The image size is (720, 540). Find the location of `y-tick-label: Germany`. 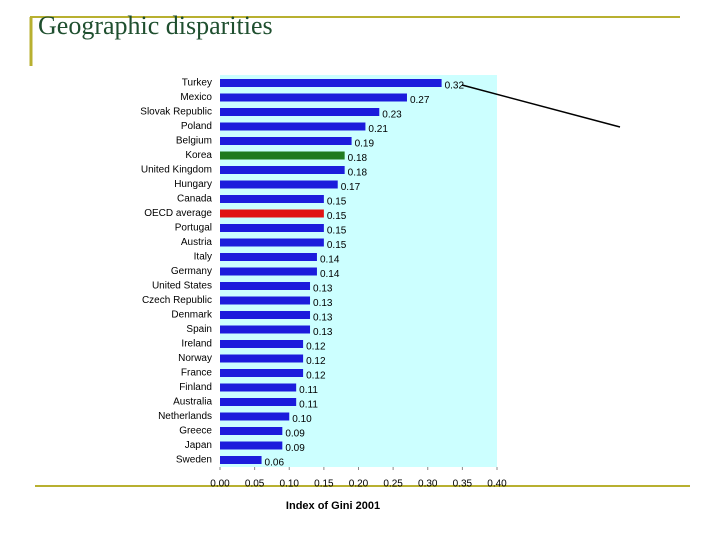

y-tick-label: Germany is located at coordinates (191, 271).